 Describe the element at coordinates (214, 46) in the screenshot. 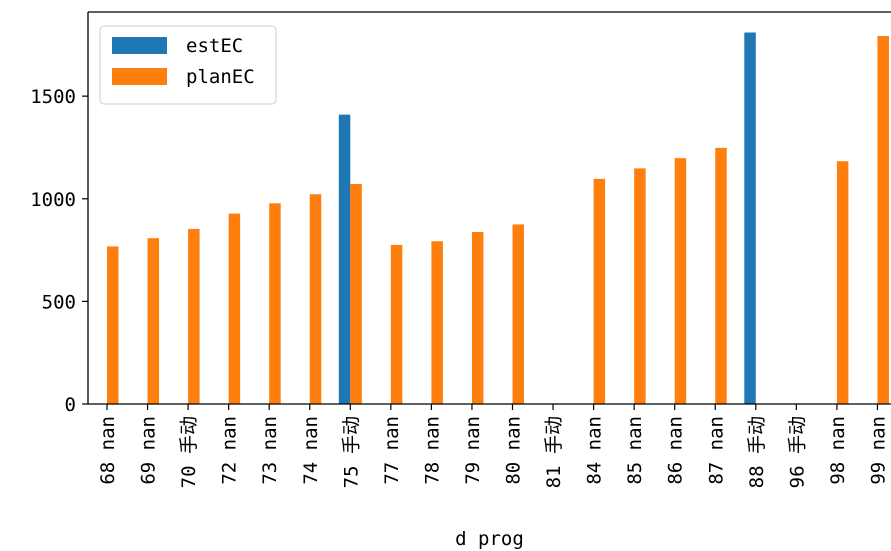

I see `legend-label-estEC: estEC` at that location.